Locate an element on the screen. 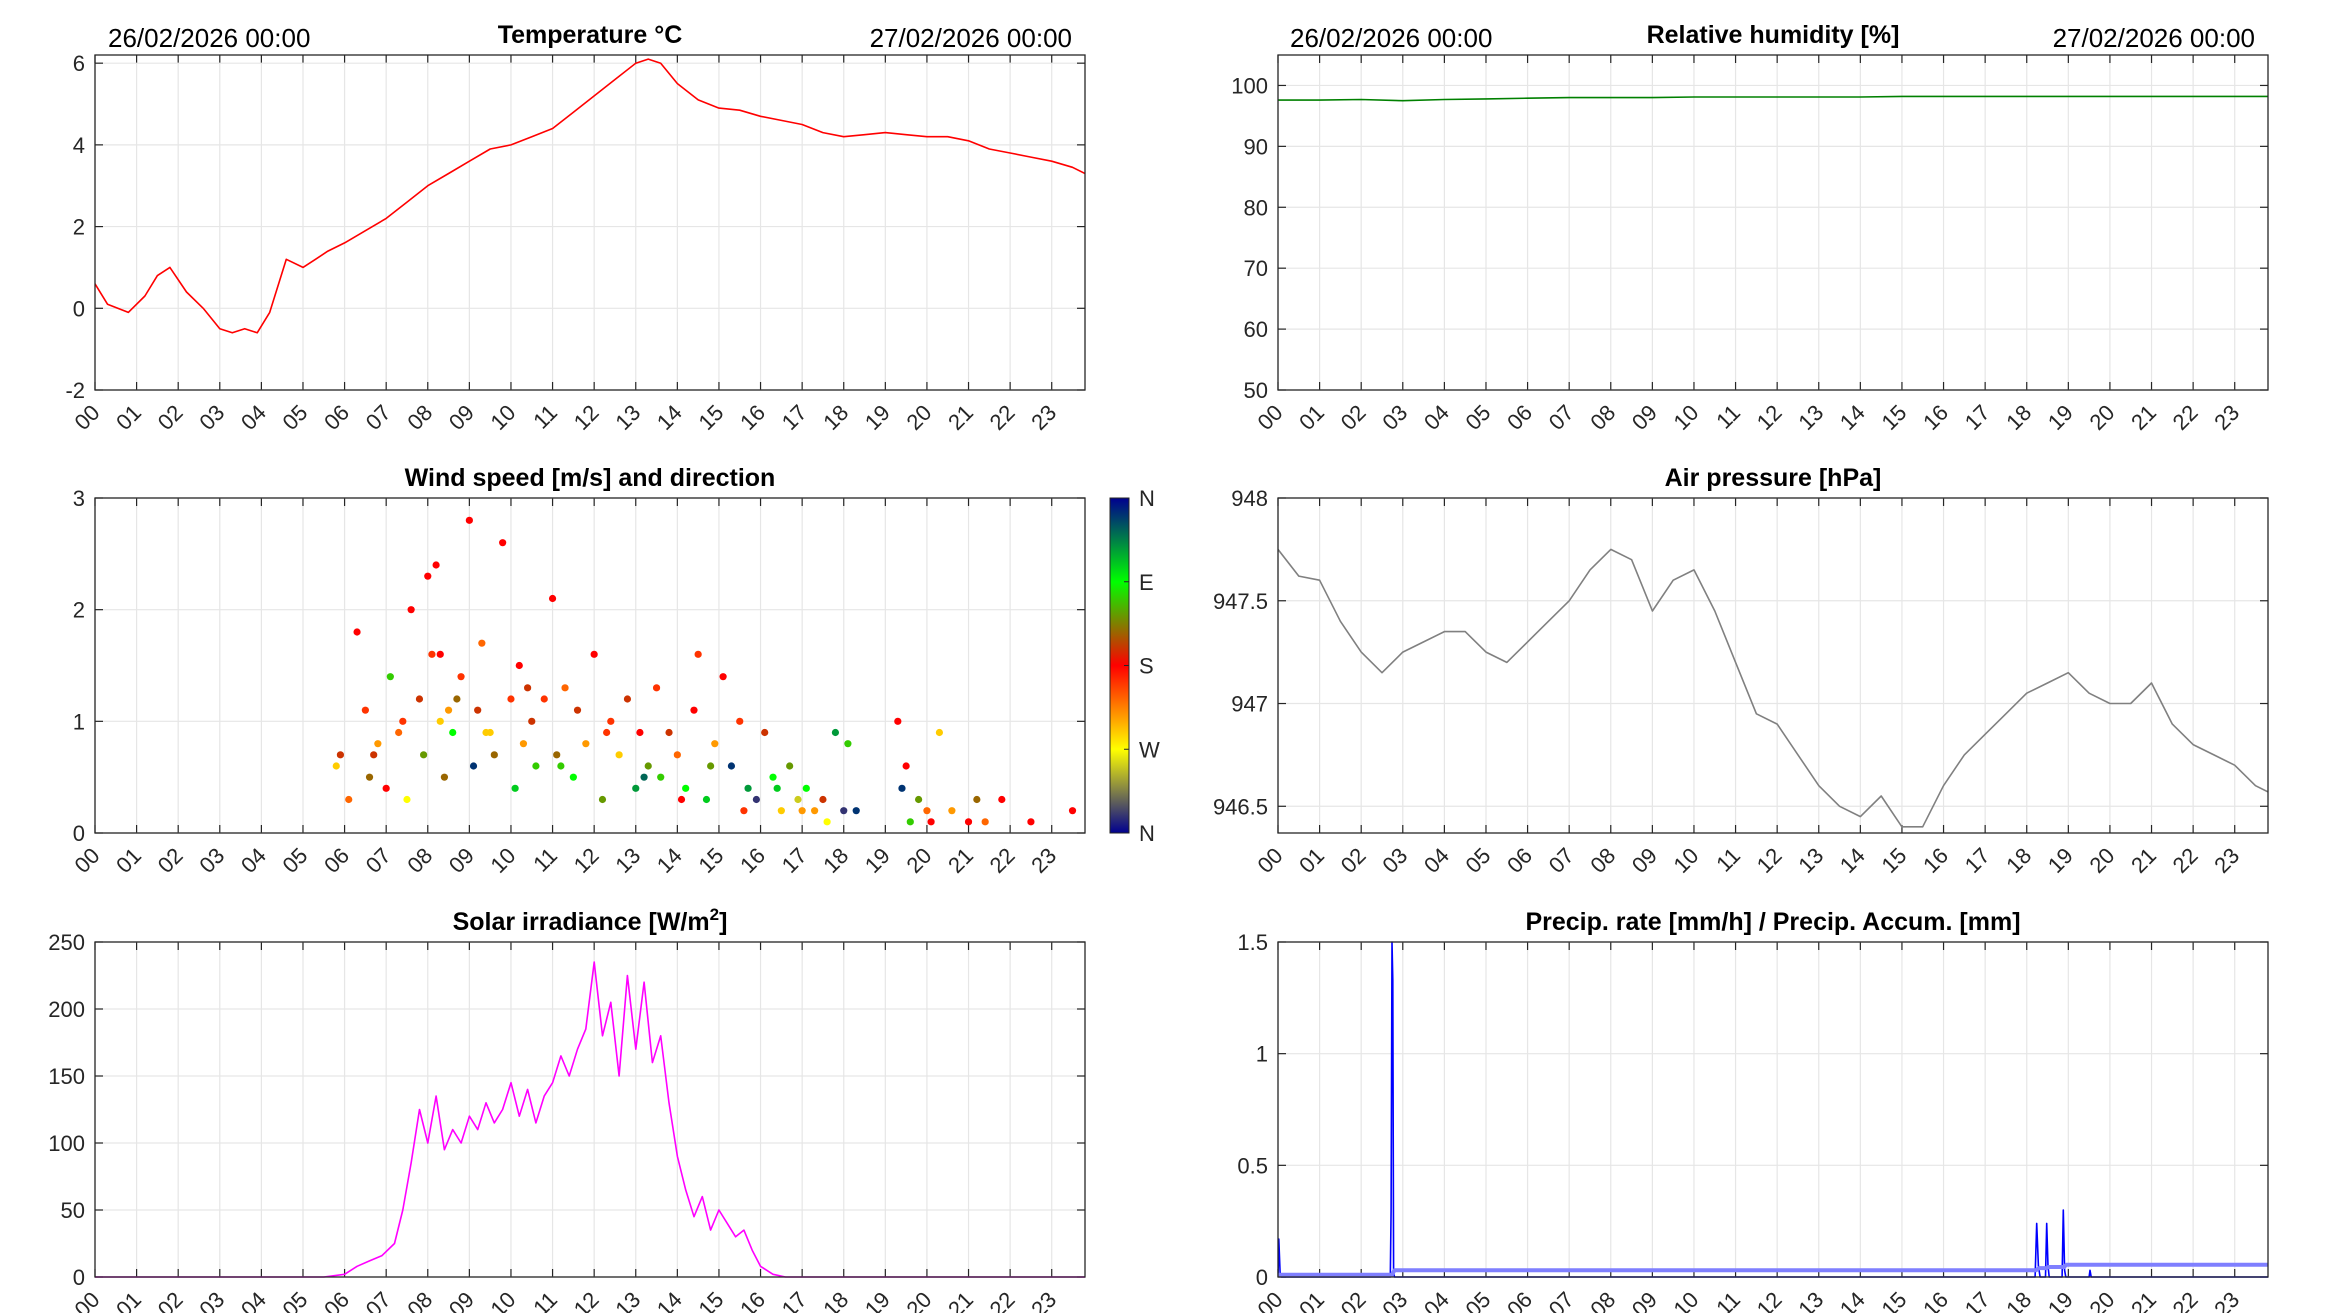  wind-xtick-label: 23 is located at coordinates (1043, 860).